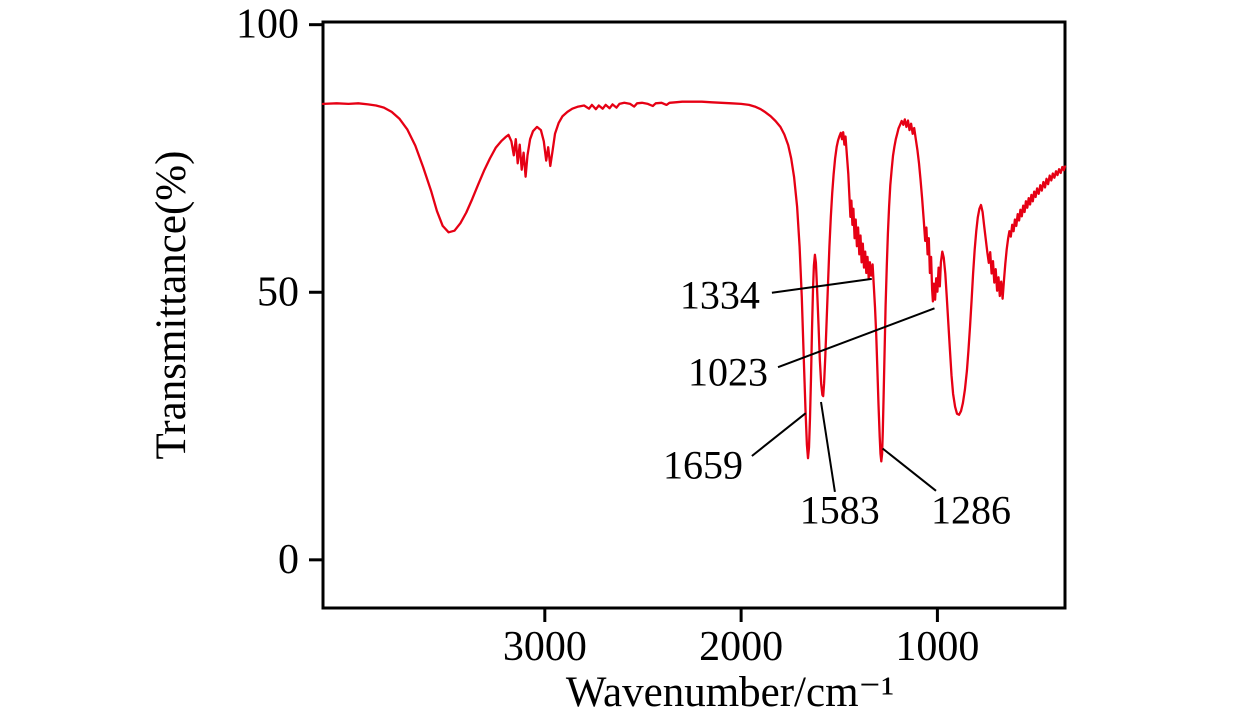  What do you see at coordinates (703, 465) in the screenshot?
I see `peak-annotation-label: 1659` at bounding box center [703, 465].